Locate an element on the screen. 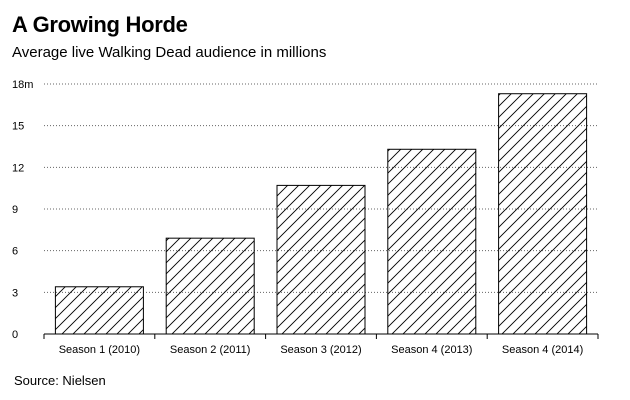  y-tick-label: 0 is located at coordinates (15, 335).